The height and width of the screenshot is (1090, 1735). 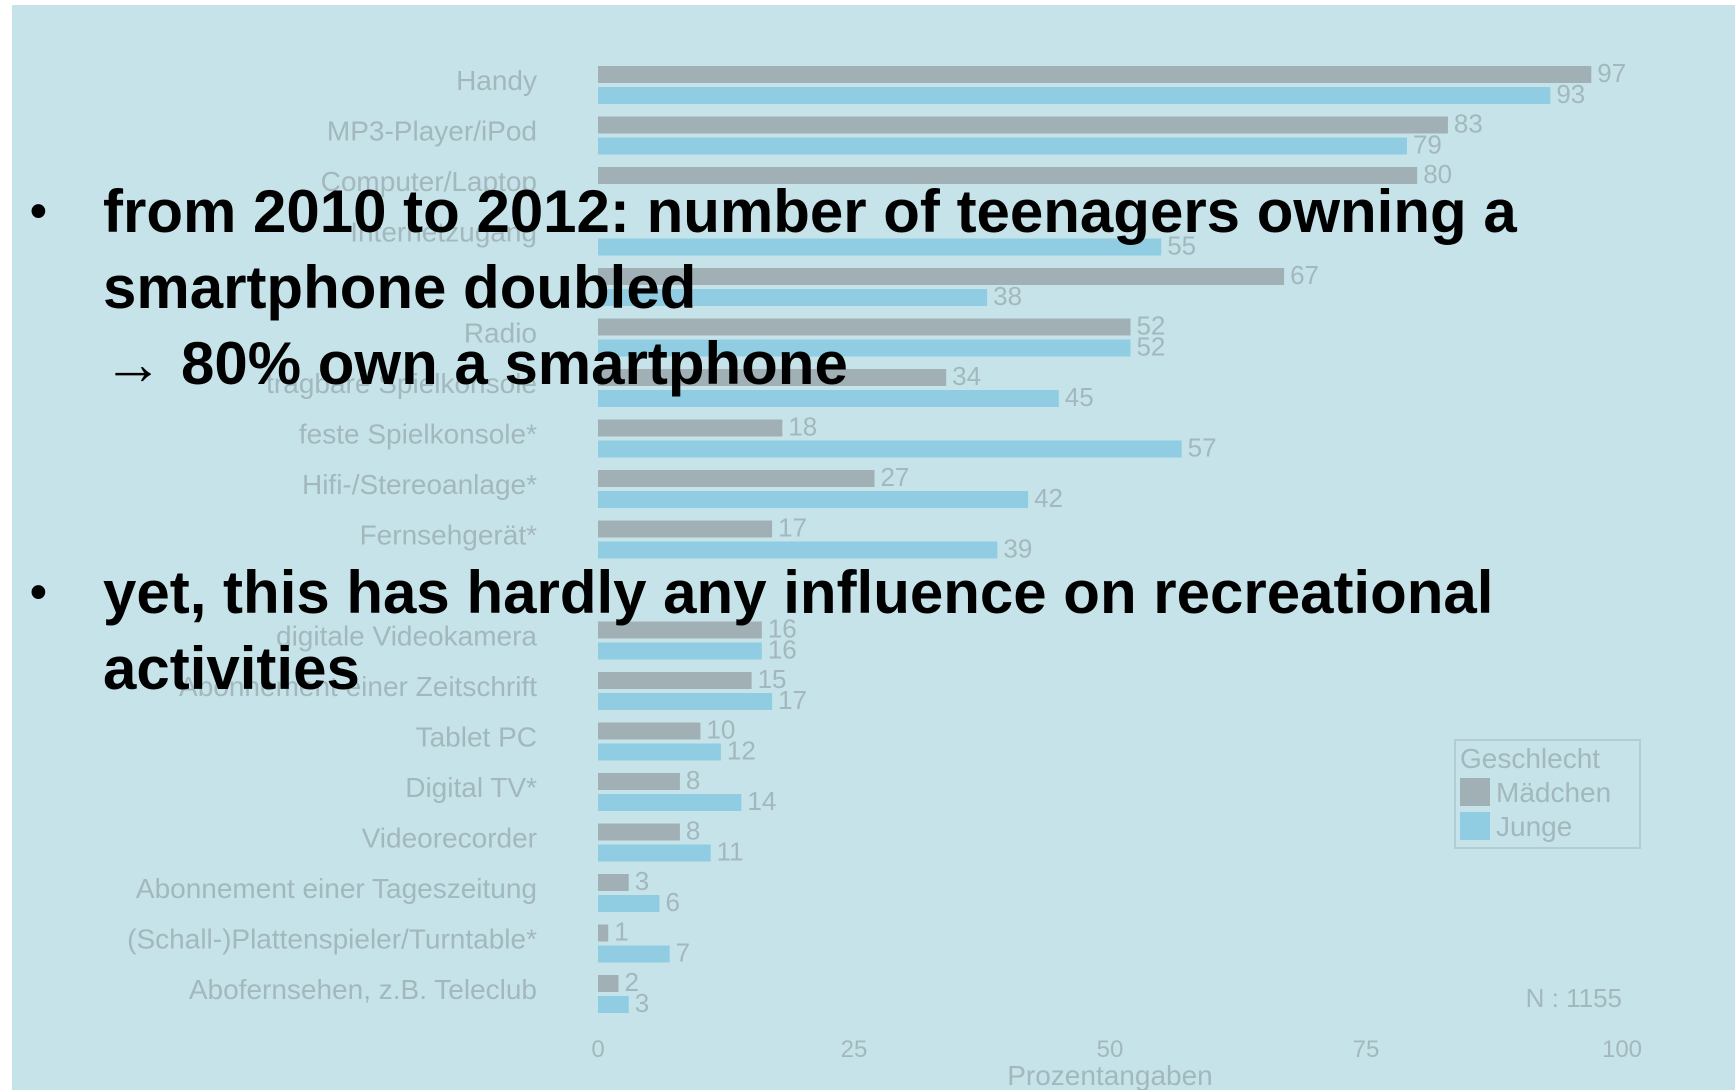 I want to click on category-label: Videorecorder, so click(x=449, y=838).